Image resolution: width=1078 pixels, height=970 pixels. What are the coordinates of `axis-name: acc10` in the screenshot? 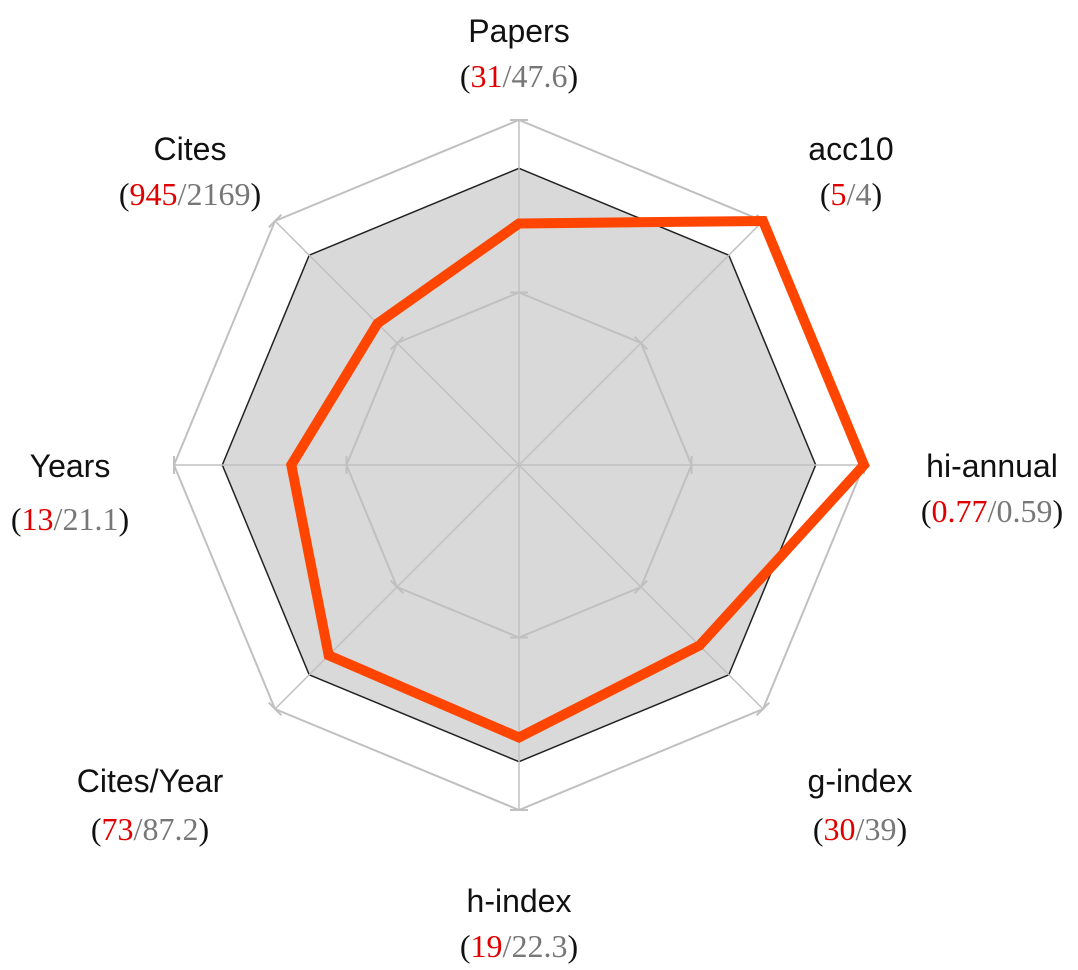 It's located at (850, 149).